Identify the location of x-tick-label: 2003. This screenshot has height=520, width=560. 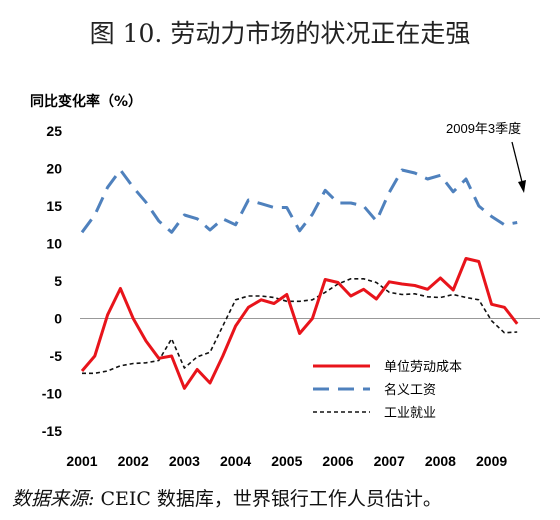
(184, 461).